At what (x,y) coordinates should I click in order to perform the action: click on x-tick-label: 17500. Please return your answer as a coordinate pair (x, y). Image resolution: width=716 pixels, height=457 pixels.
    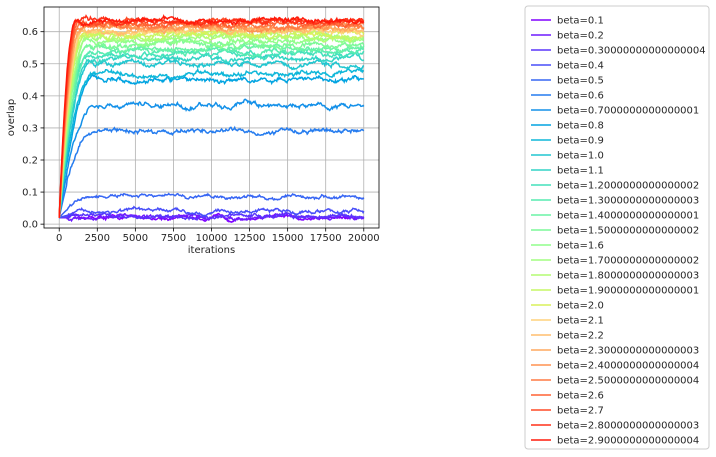
    Looking at the image, I should click on (326, 238).